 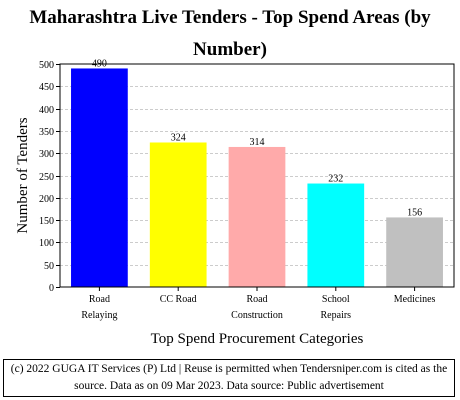 What do you see at coordinates (99, 315) in the screenshot?
I see `x-tick-label-line: Relaying` at bounding box center [99, 315].